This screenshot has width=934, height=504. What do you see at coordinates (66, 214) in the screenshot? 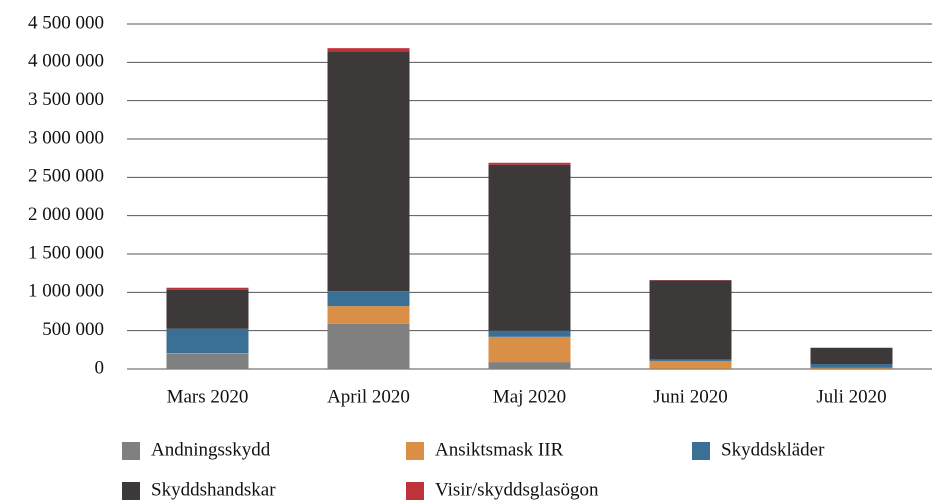
I see `y-tick-label: 2 000 000` at bounding box center [66, 214].